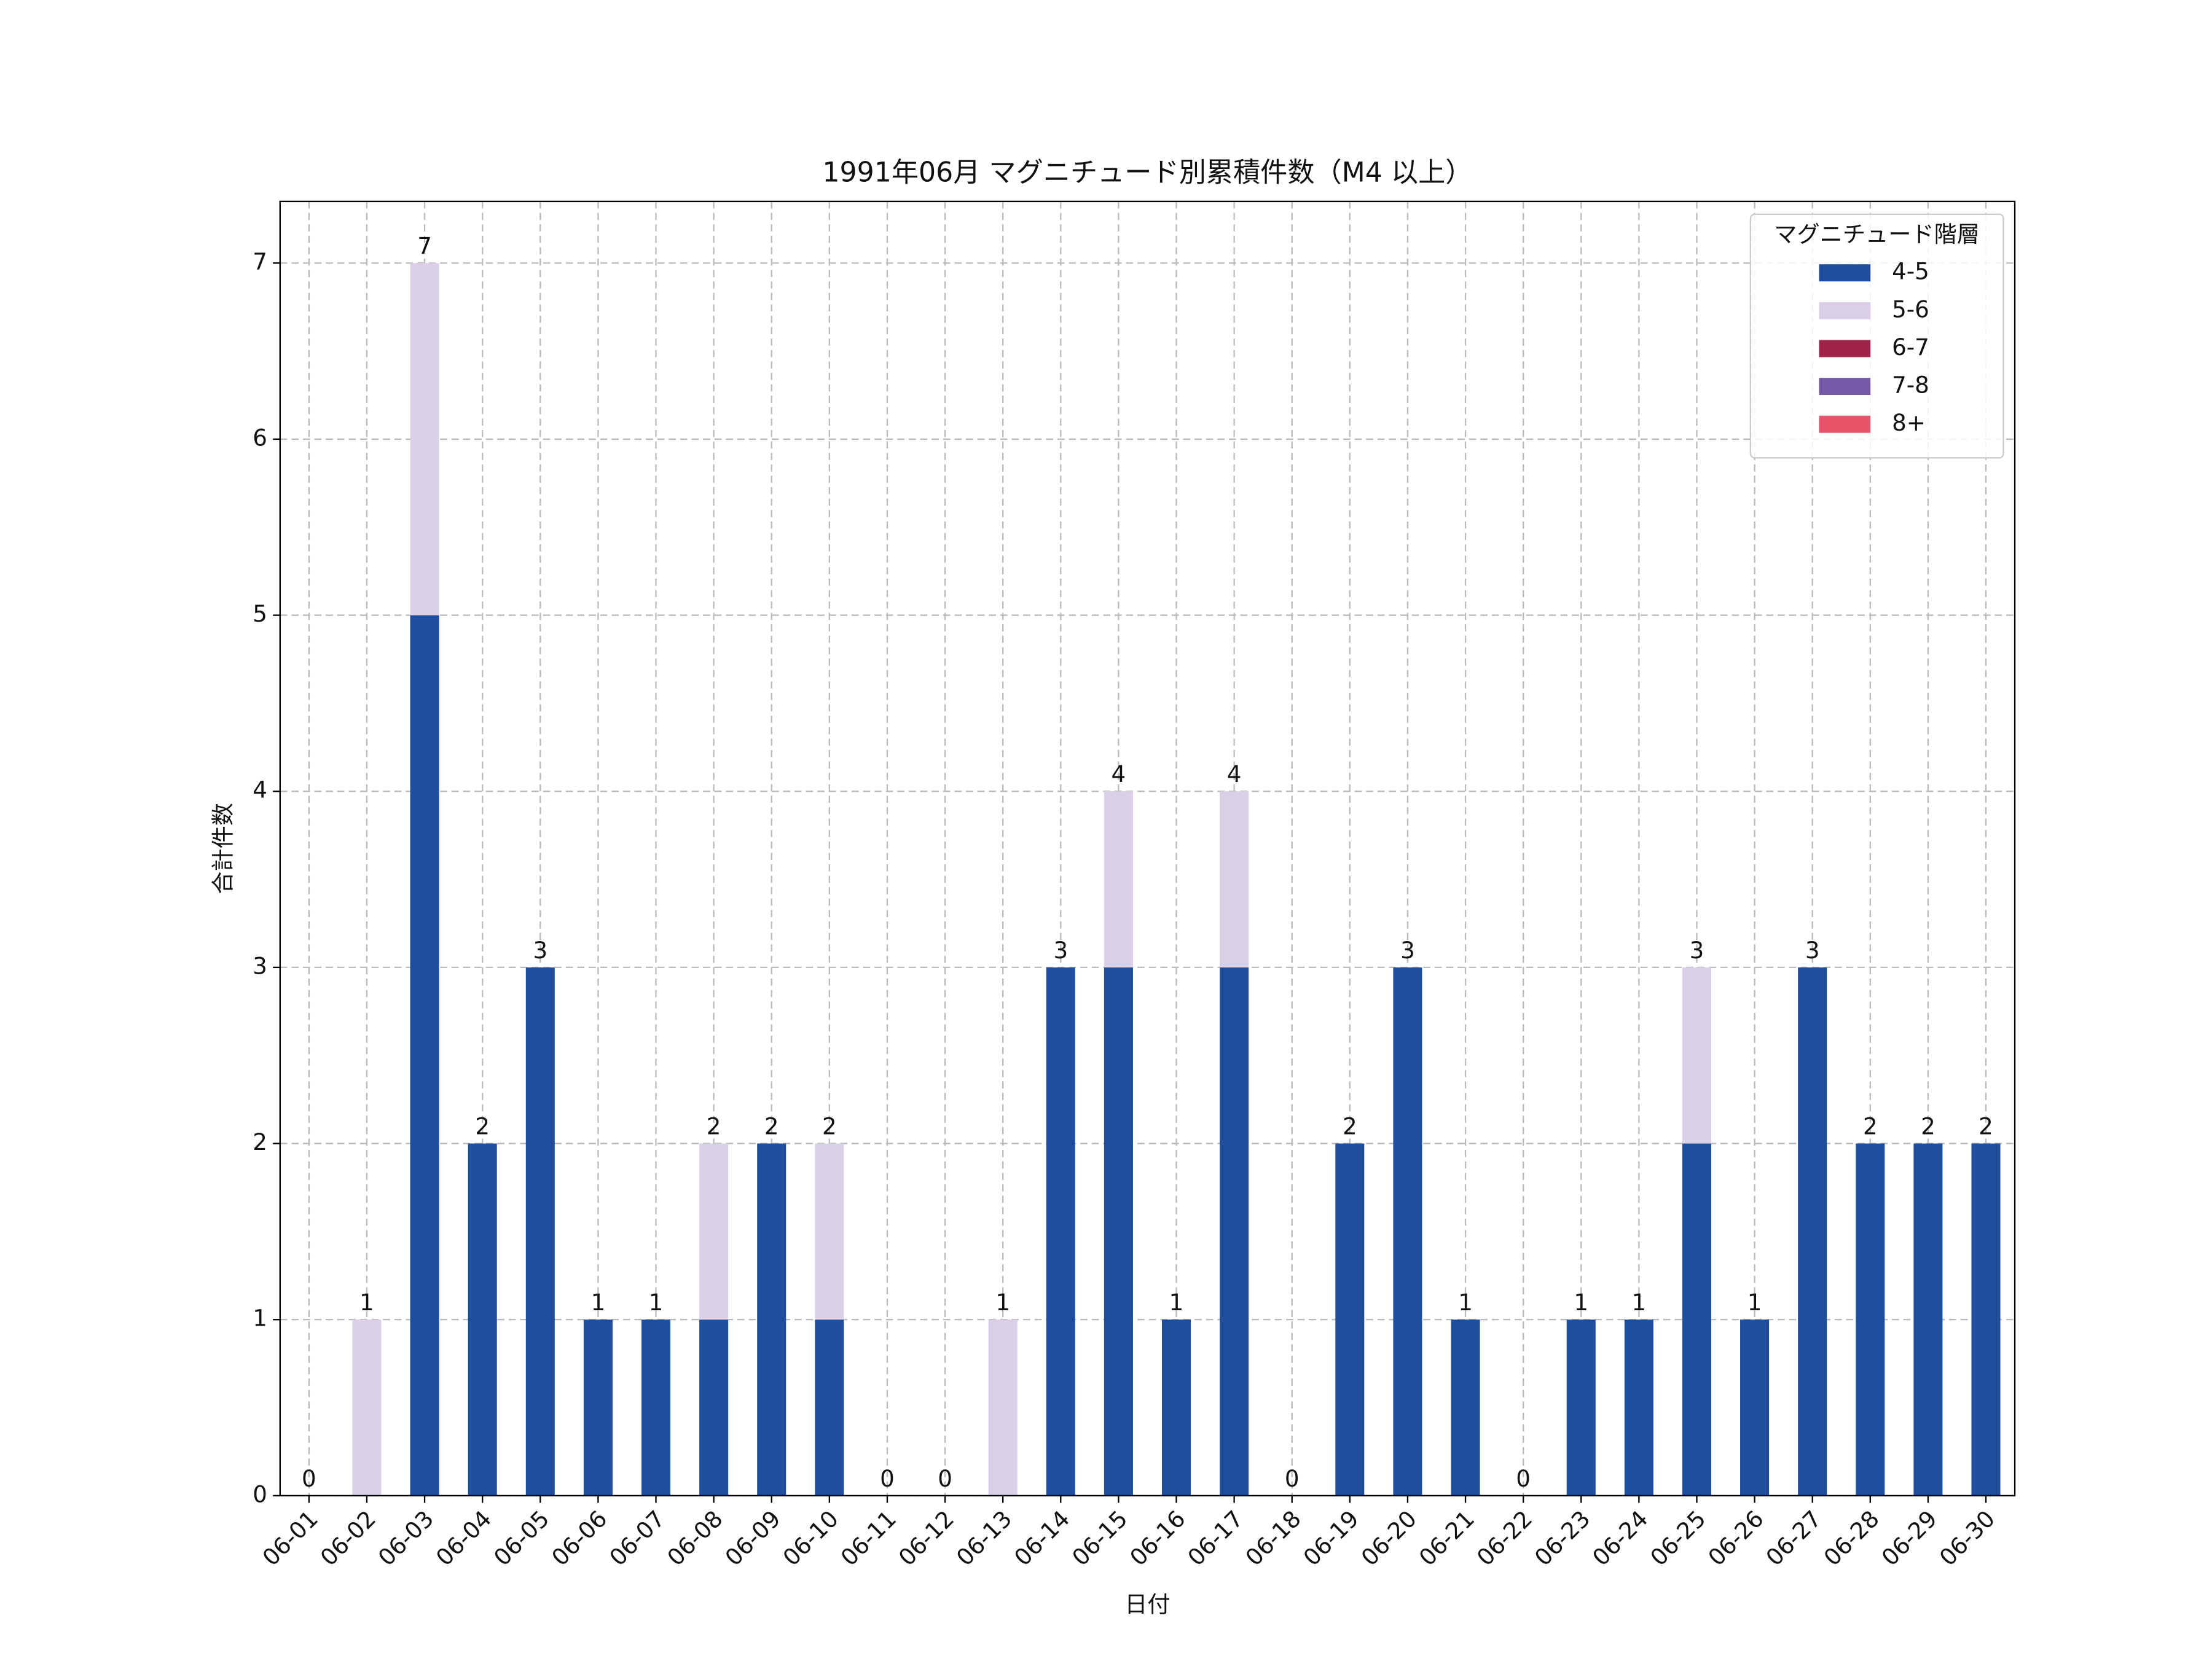 The width and height of the screenshot is (2212, 1661). I want to click on y-tick-label: 1, so click(260, 1318).